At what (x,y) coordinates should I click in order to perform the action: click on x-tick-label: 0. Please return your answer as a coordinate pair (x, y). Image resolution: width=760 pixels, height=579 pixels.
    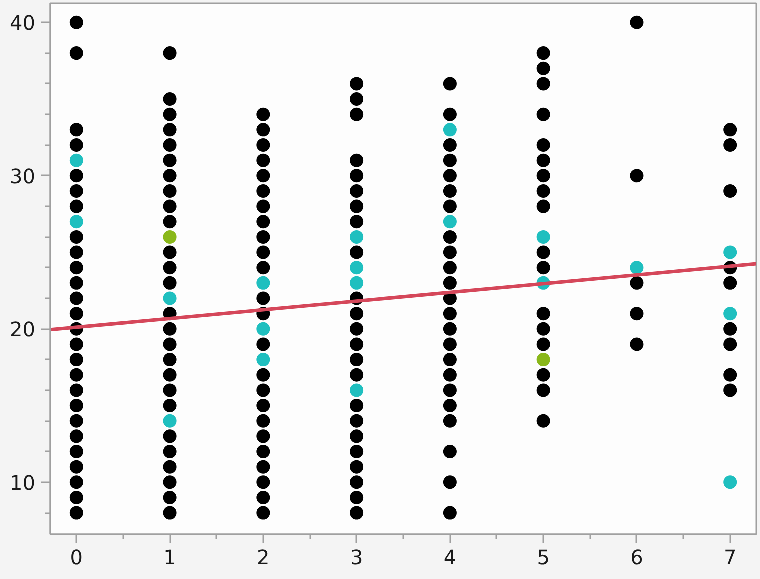
    Looking at the image, I should click on (77, 558).